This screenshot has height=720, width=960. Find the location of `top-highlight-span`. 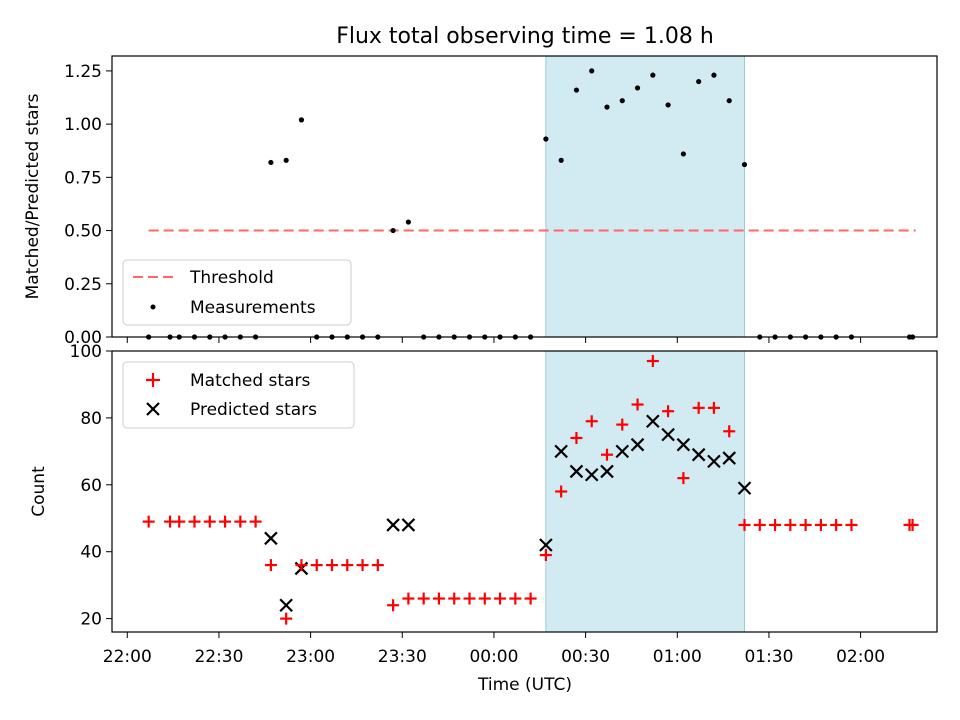

top-highlight-span is located at coordinates (645, 196).